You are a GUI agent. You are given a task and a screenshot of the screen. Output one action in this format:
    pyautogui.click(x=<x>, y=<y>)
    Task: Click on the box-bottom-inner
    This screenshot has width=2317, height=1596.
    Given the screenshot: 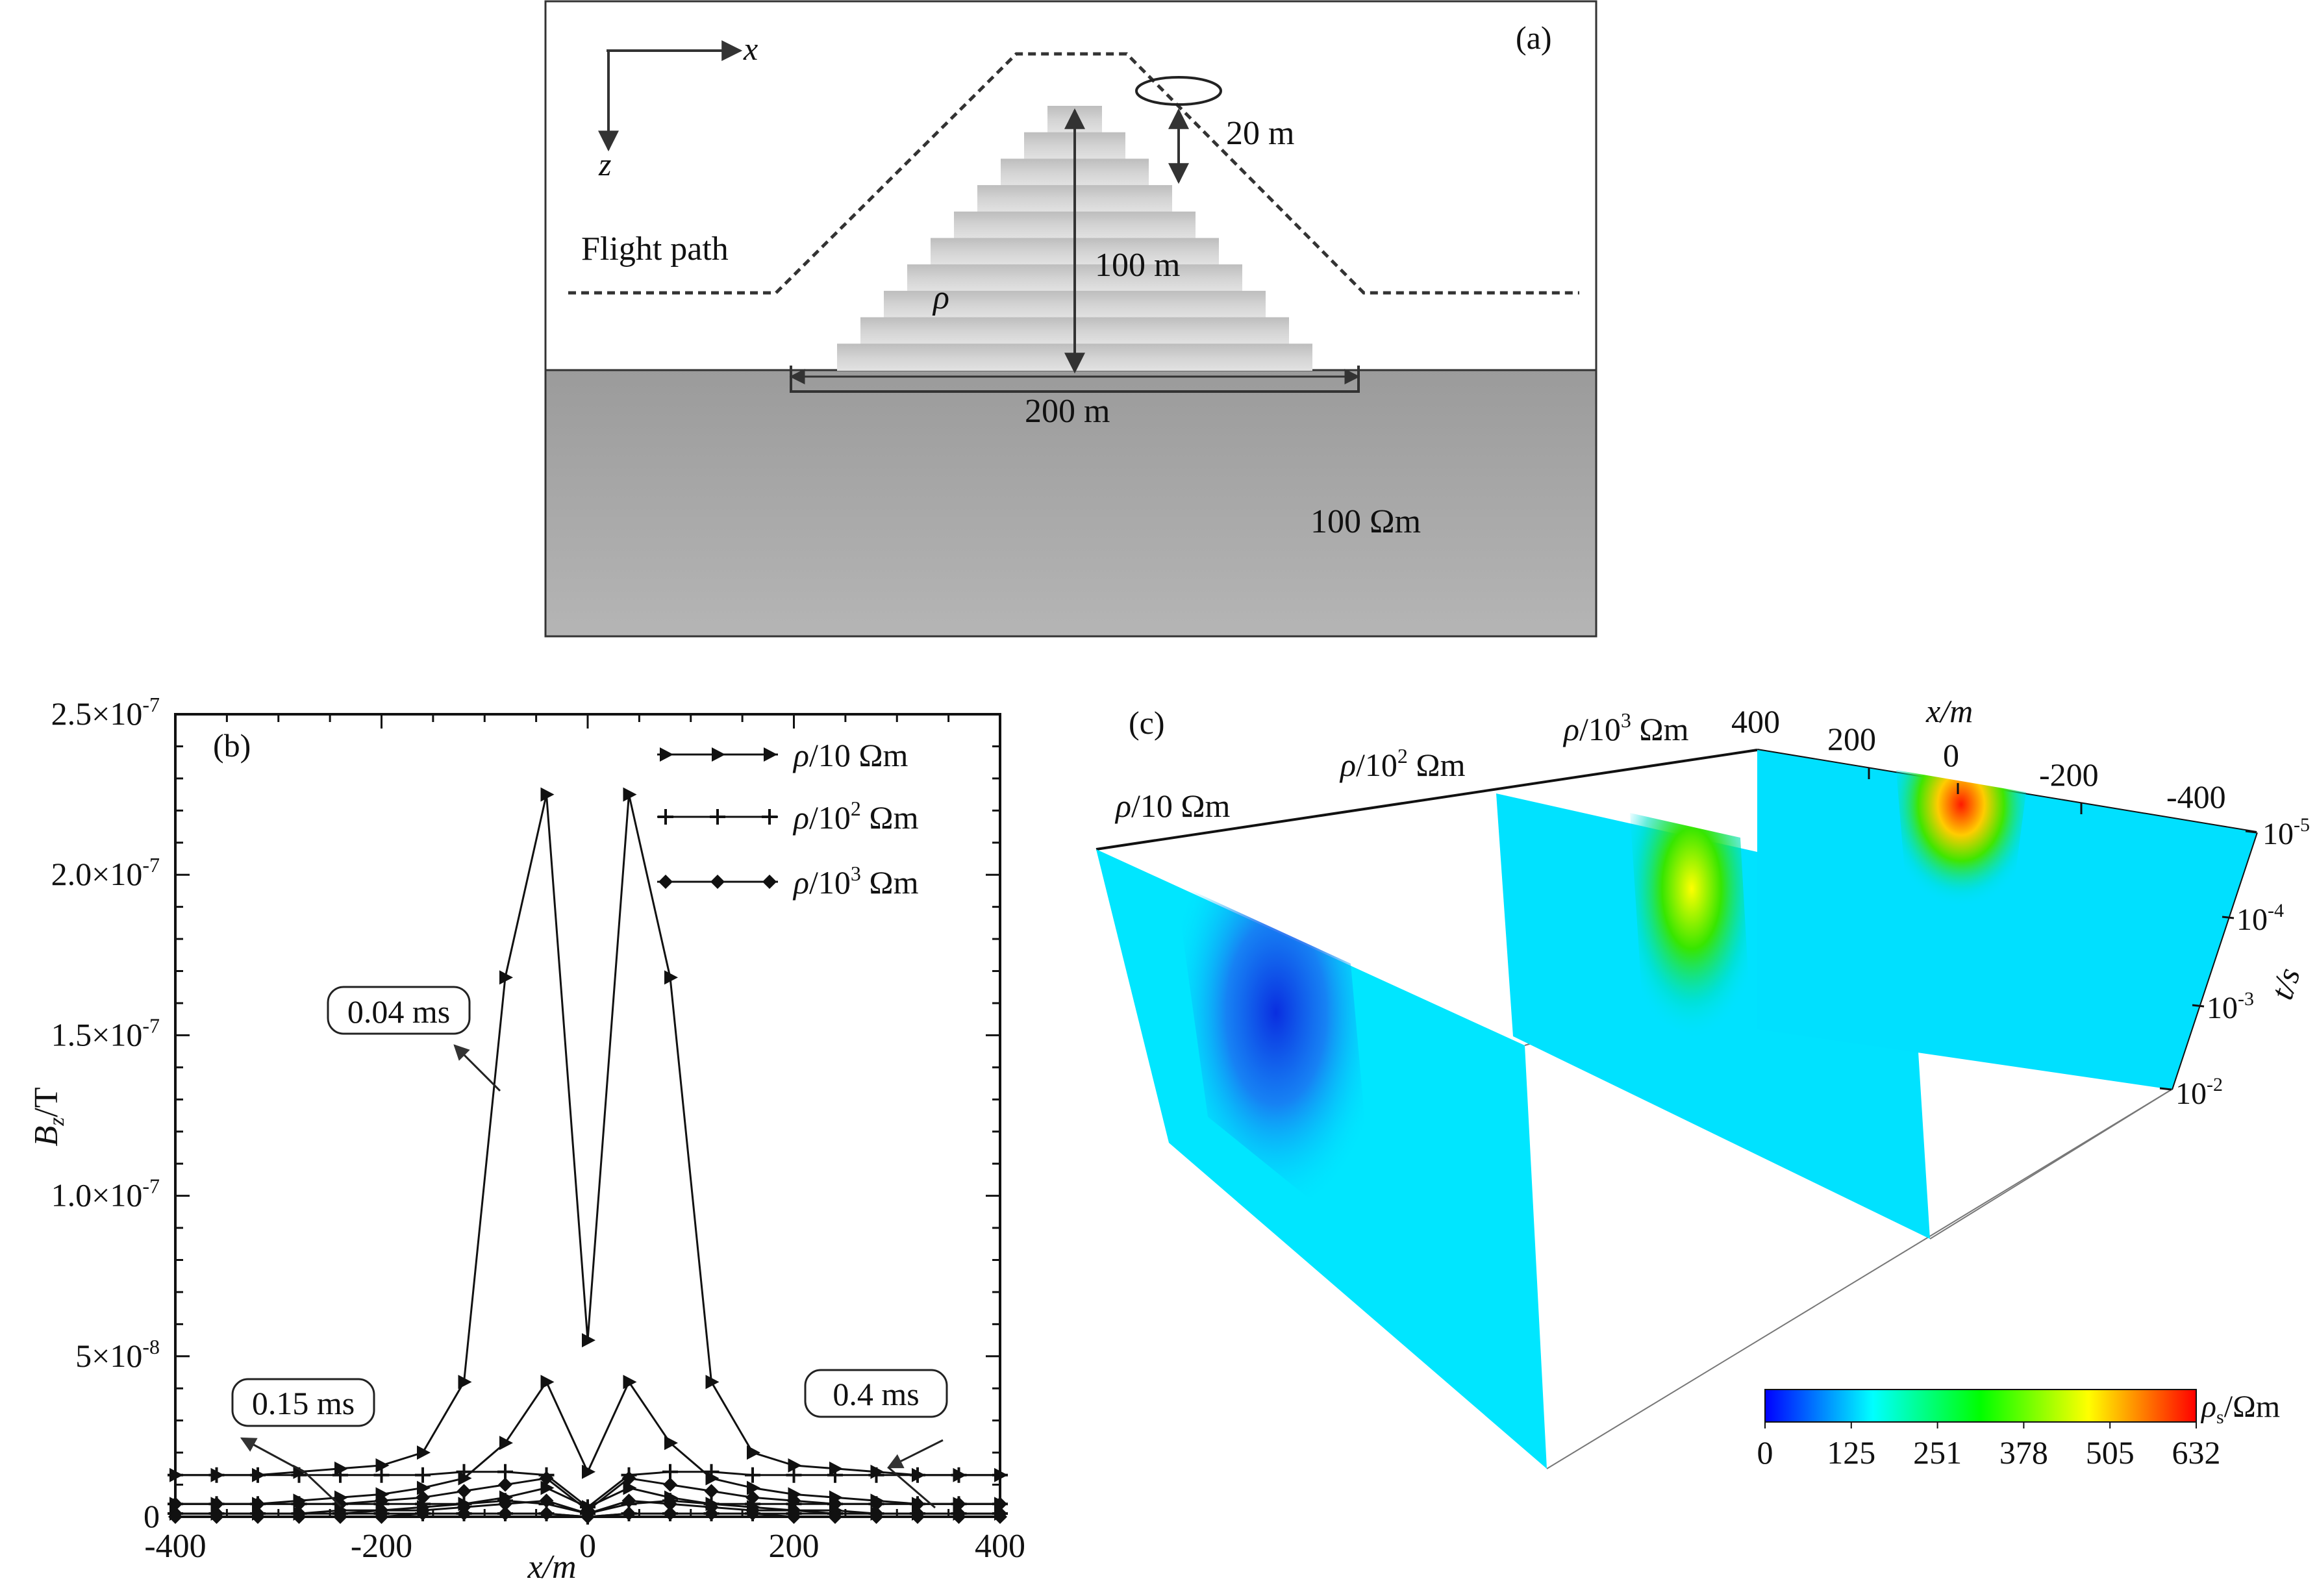 What is the action you would take?
    pyautogui.click(x=2050, y=1164)
    